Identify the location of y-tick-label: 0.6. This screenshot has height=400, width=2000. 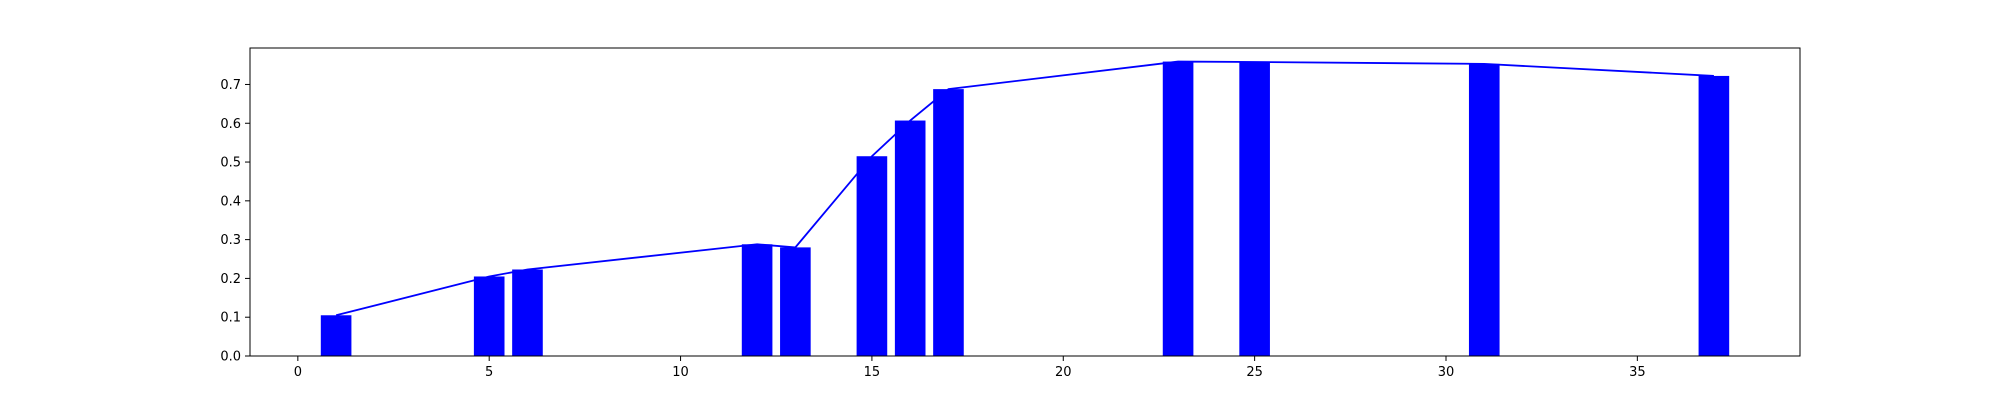
(230, 124).